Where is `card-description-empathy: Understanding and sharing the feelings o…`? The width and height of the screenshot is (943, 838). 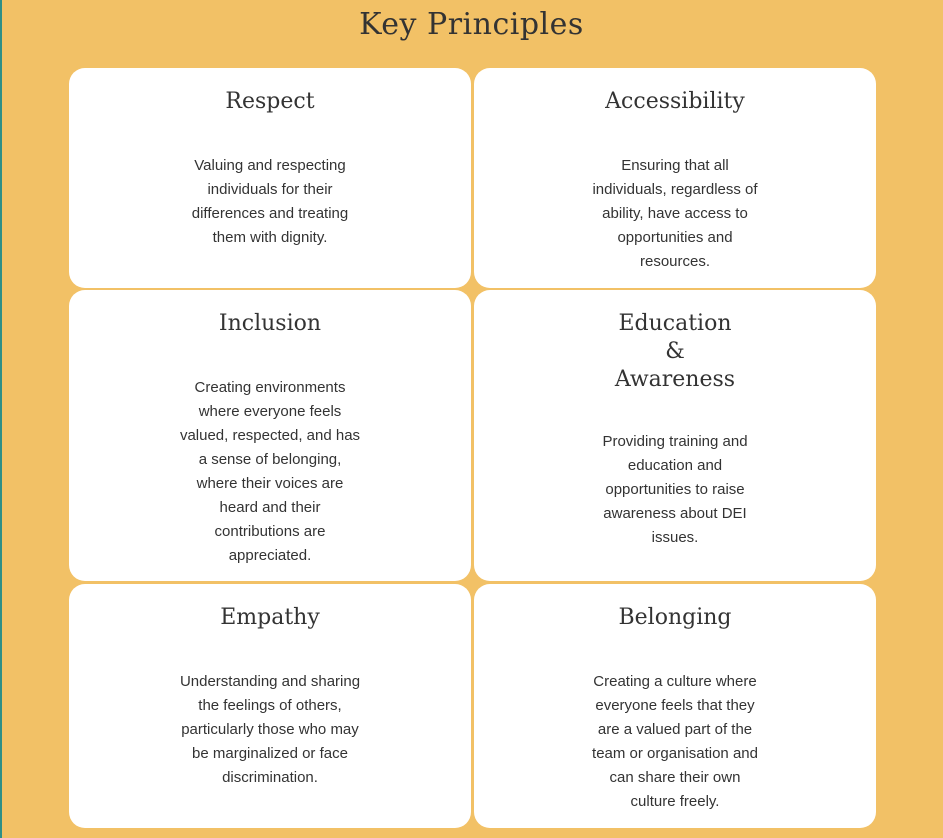 card-description-empathy: Understanding and sharing the feelings o… is located at coordinates (270, 729).